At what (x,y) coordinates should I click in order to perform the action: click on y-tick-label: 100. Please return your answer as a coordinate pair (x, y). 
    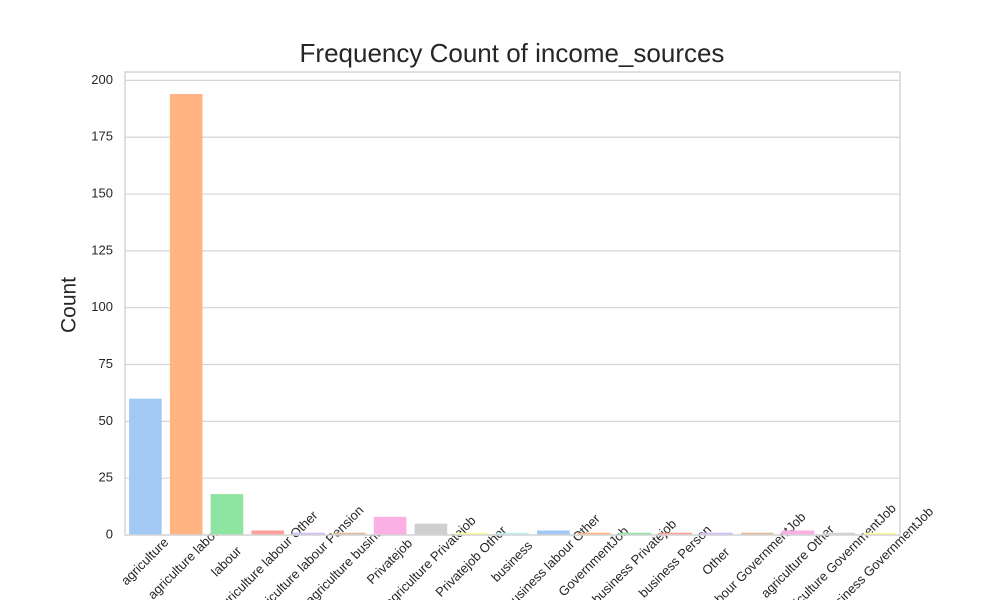
    Looking at the image, I should click on (102, 306).